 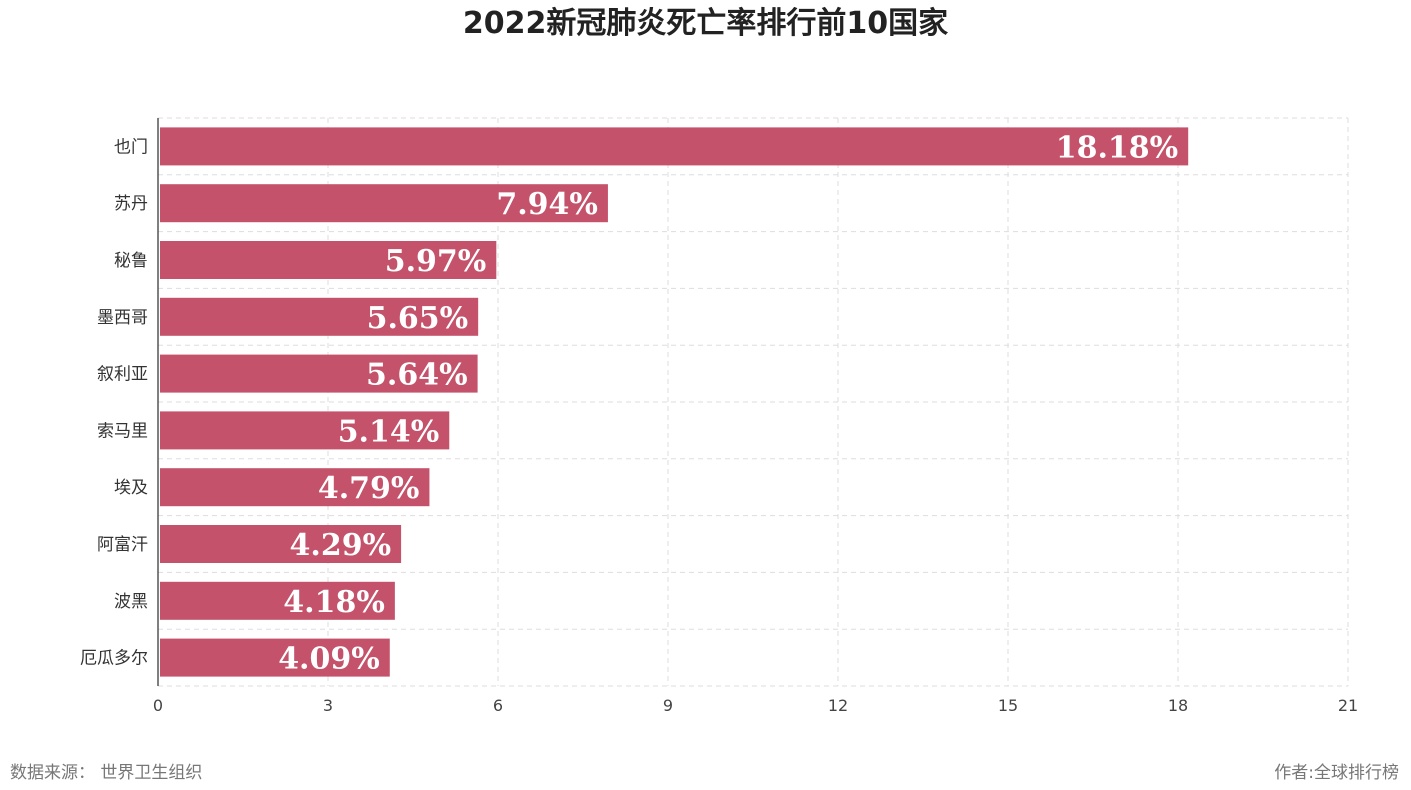 I want to click on x-tick-label: 21, so click(x=1348, y=705).